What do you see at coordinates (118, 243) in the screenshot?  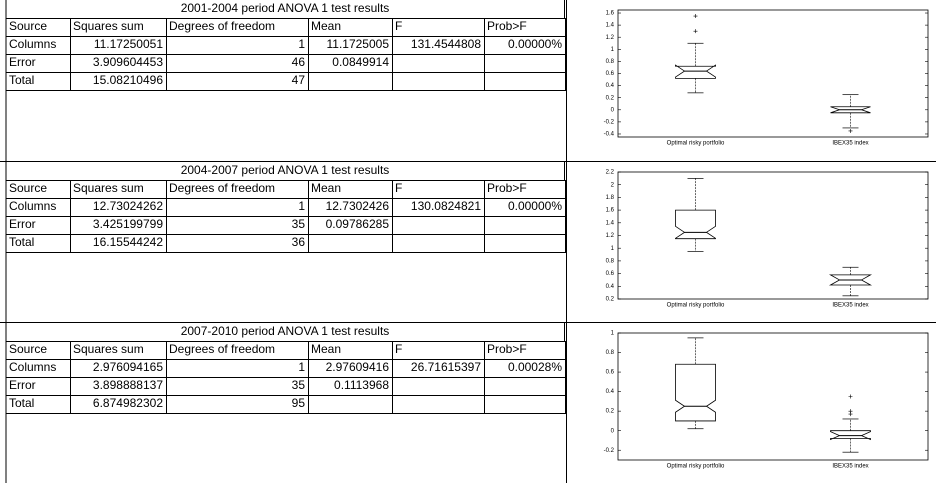 I see `table-cell: 16.15544242` at bounding box center [118, 243].